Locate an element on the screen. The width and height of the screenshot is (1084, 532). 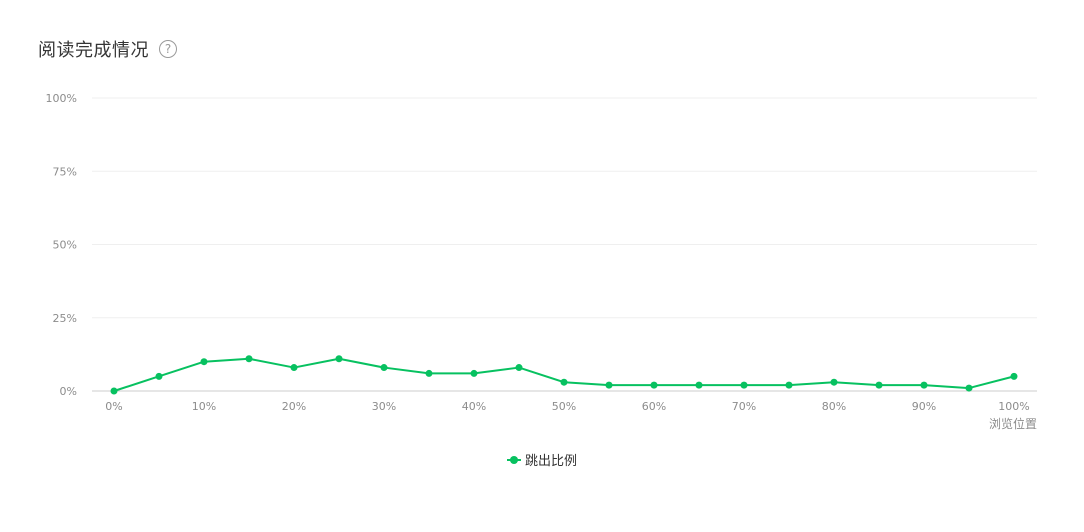
x-tick-label: 100% is located at coordinates (1013, 406).